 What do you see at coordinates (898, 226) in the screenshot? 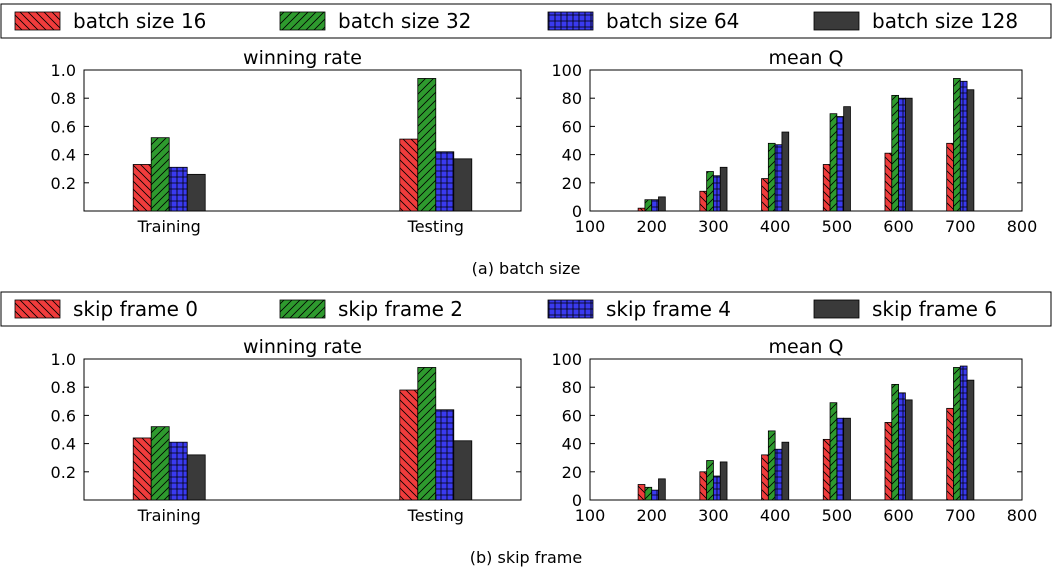
I see `x-tick-label: 600` at bounding box center [898, 226].